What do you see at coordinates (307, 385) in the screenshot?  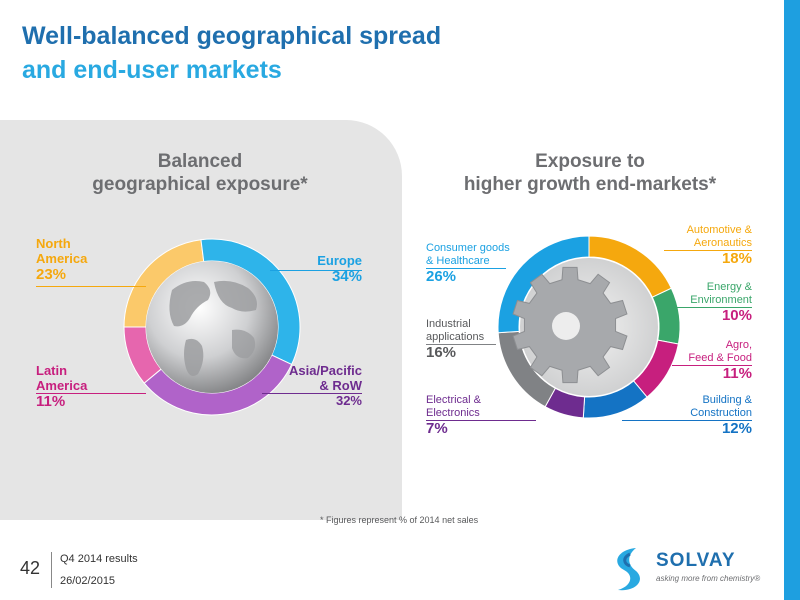 I see `label-asia-pacific: Asia/Pacific & RoW 32%` at bounding box center [307, 385].